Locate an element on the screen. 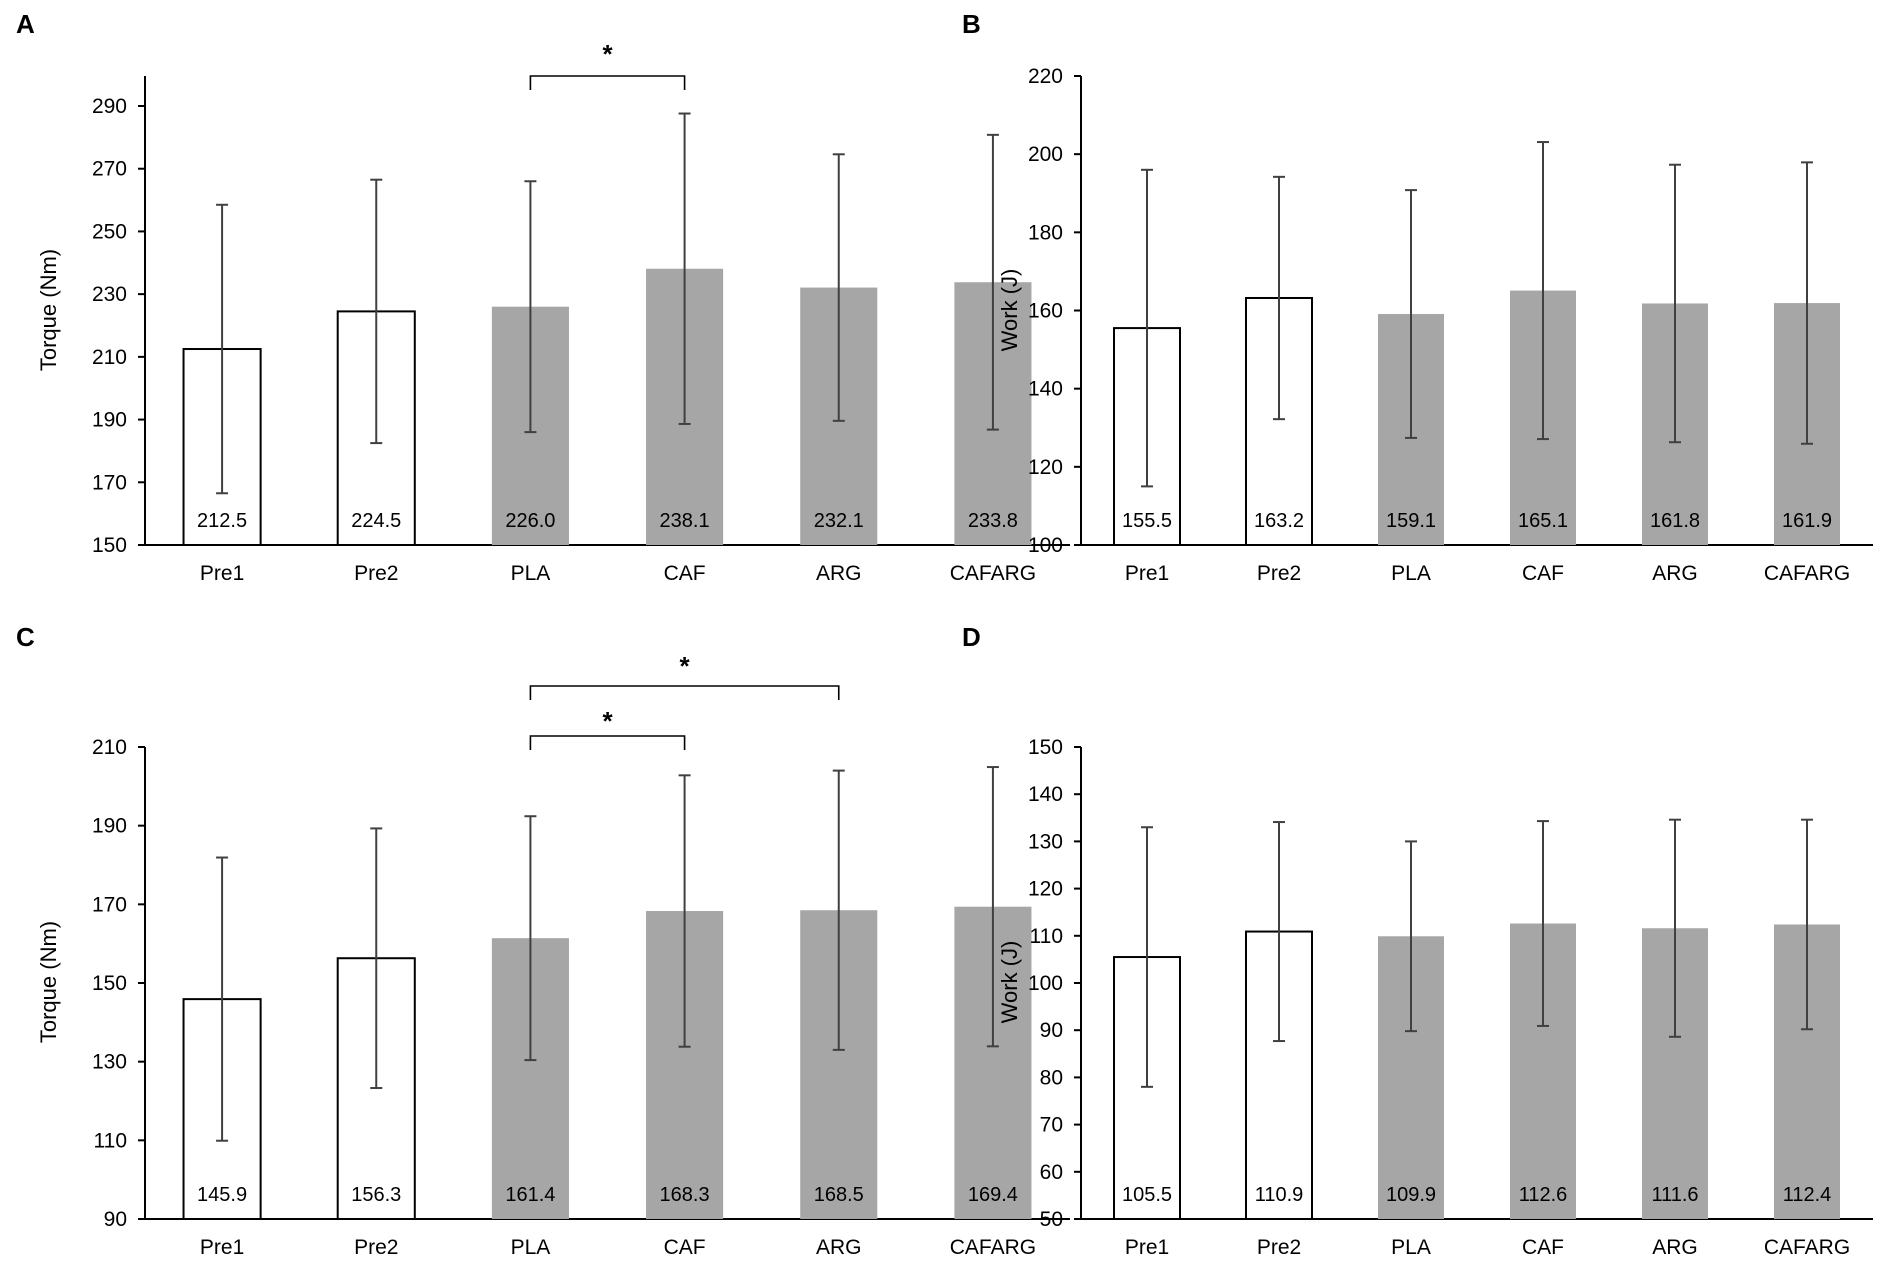 The width and height of the screenshot is (1901, 1269). data-label: 156.3 is located at coordinates (376, 1195).